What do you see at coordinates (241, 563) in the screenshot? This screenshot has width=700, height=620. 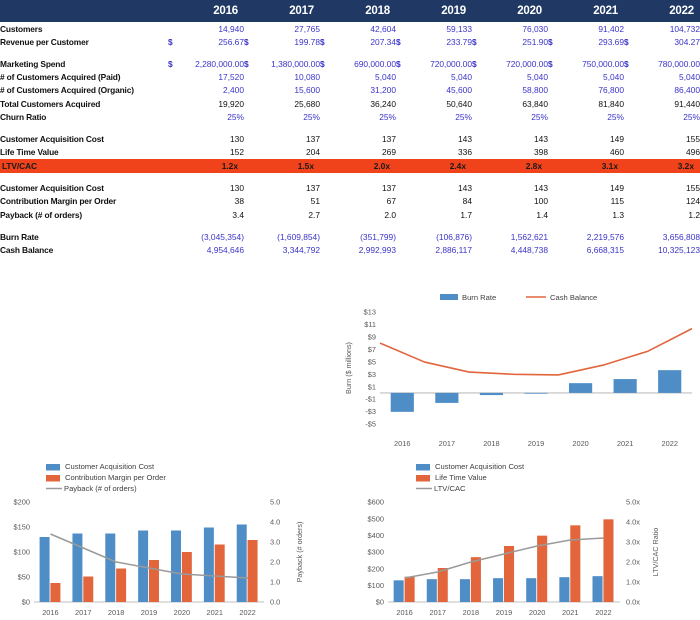 I see `bar-customer-acquisition-cost-2022` at bounding box center [241, 563].